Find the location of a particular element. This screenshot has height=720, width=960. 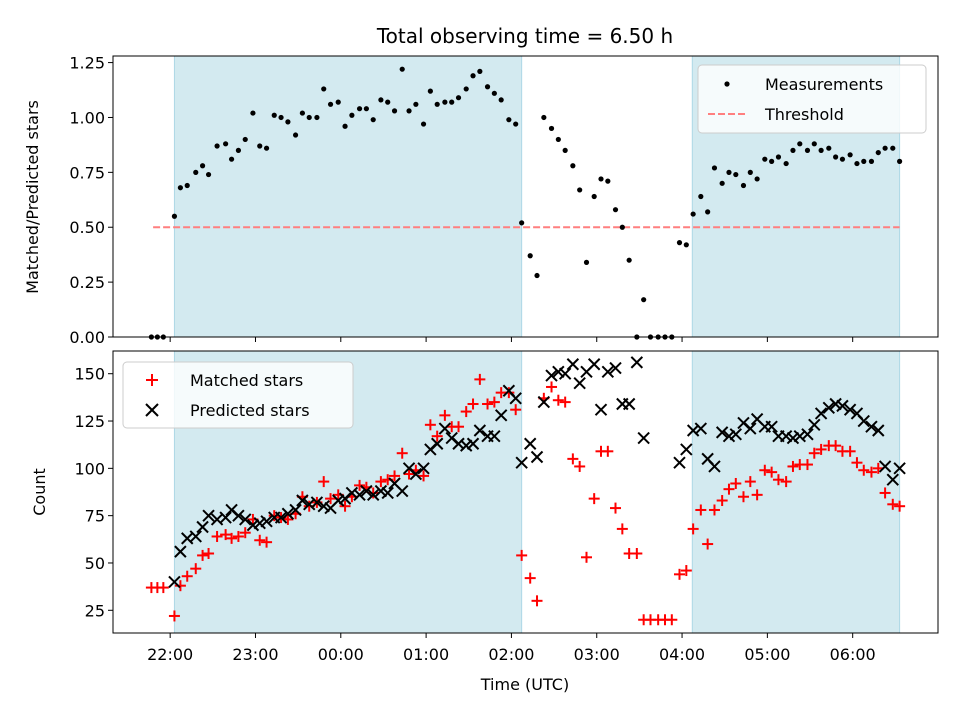

bottom-y-axis: 25 50 75 100 125 150 is located at coordinates (93, 492).